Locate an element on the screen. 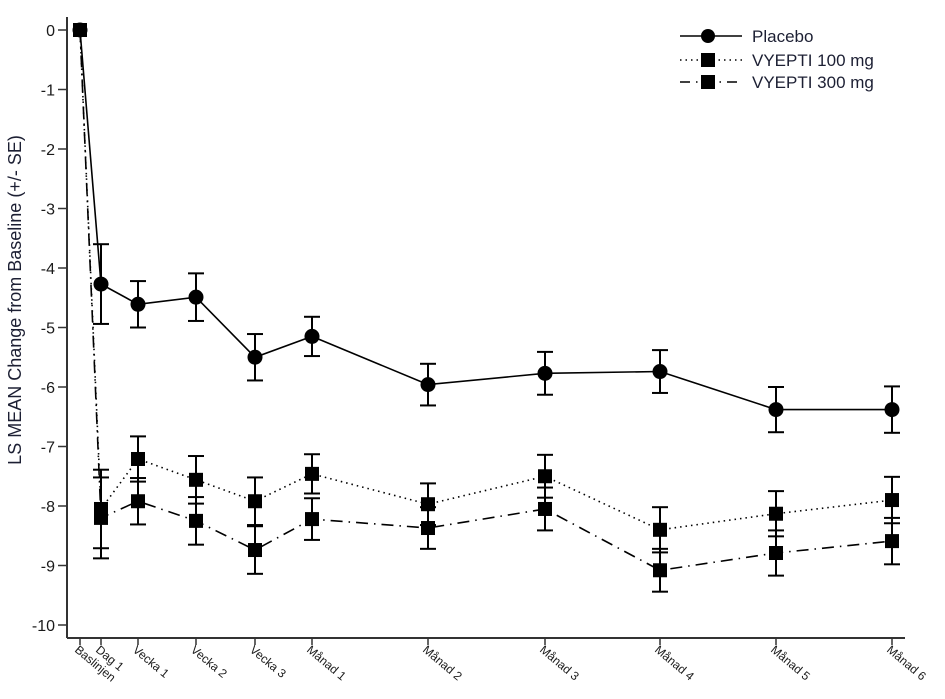  x-tick-label: Månad 5 is located at coordinates (790, 663).